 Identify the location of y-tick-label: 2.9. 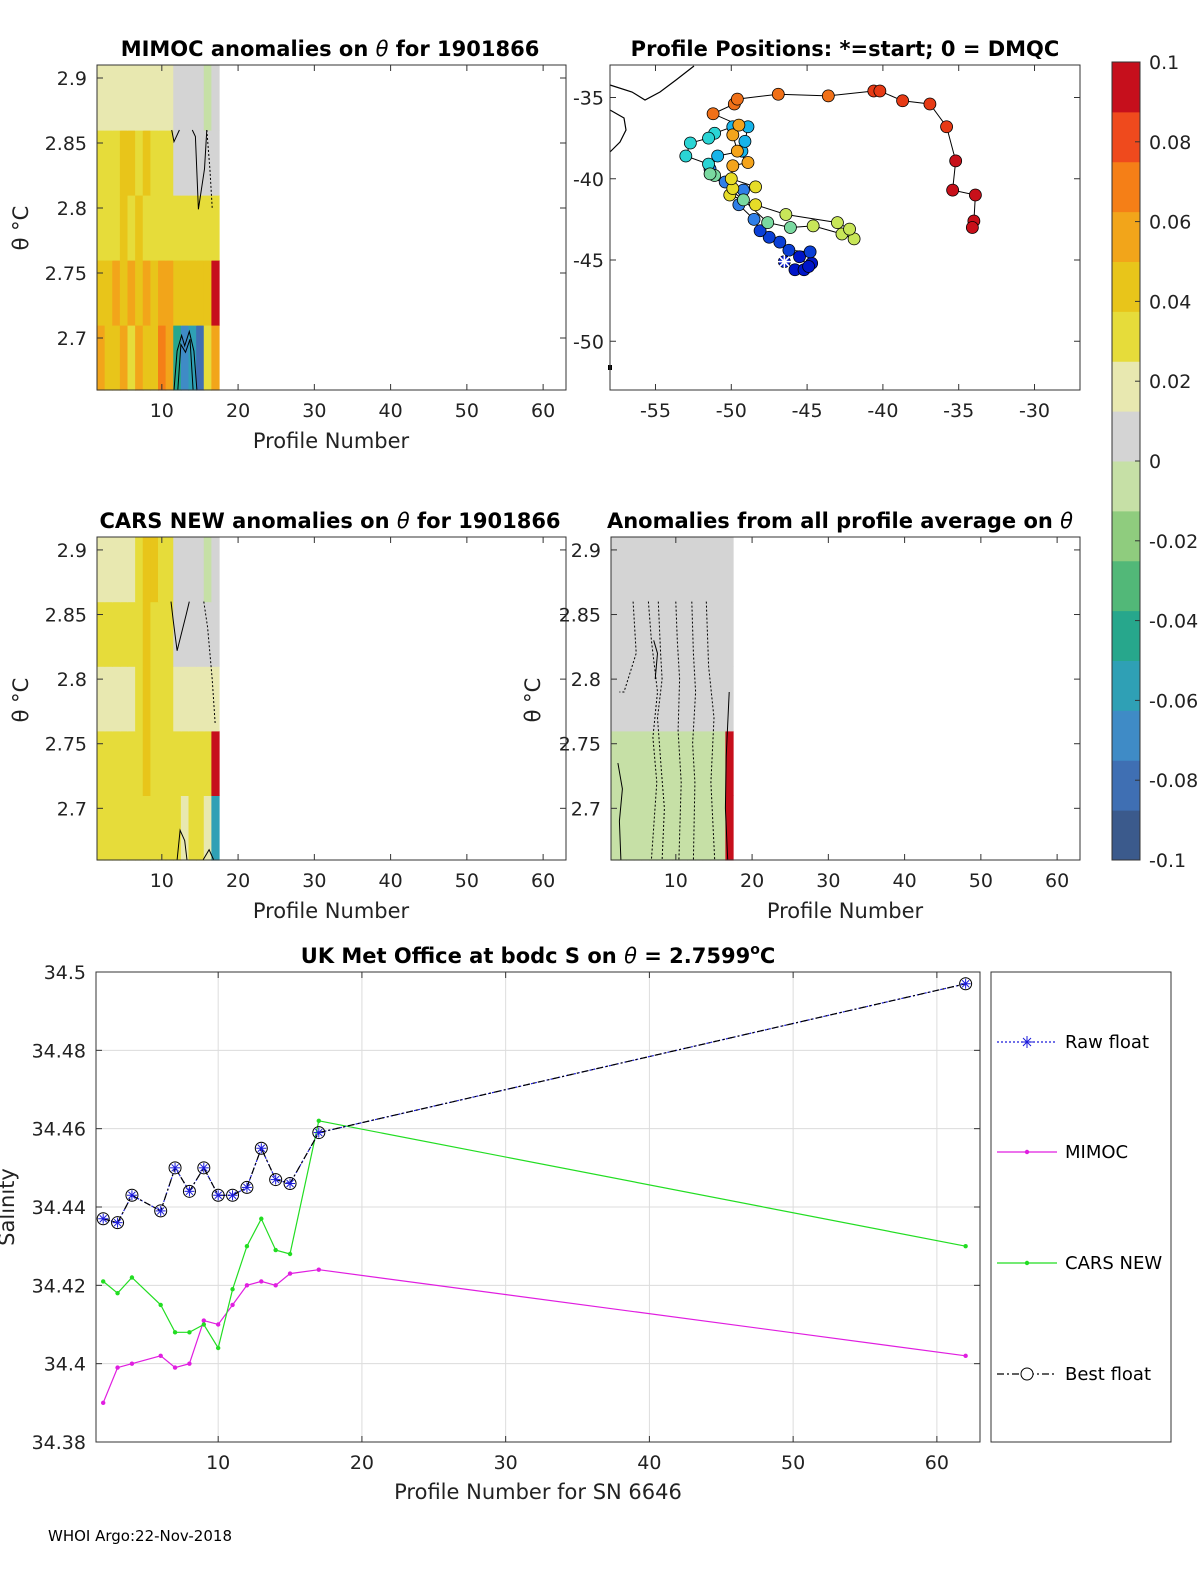
(72, 551).